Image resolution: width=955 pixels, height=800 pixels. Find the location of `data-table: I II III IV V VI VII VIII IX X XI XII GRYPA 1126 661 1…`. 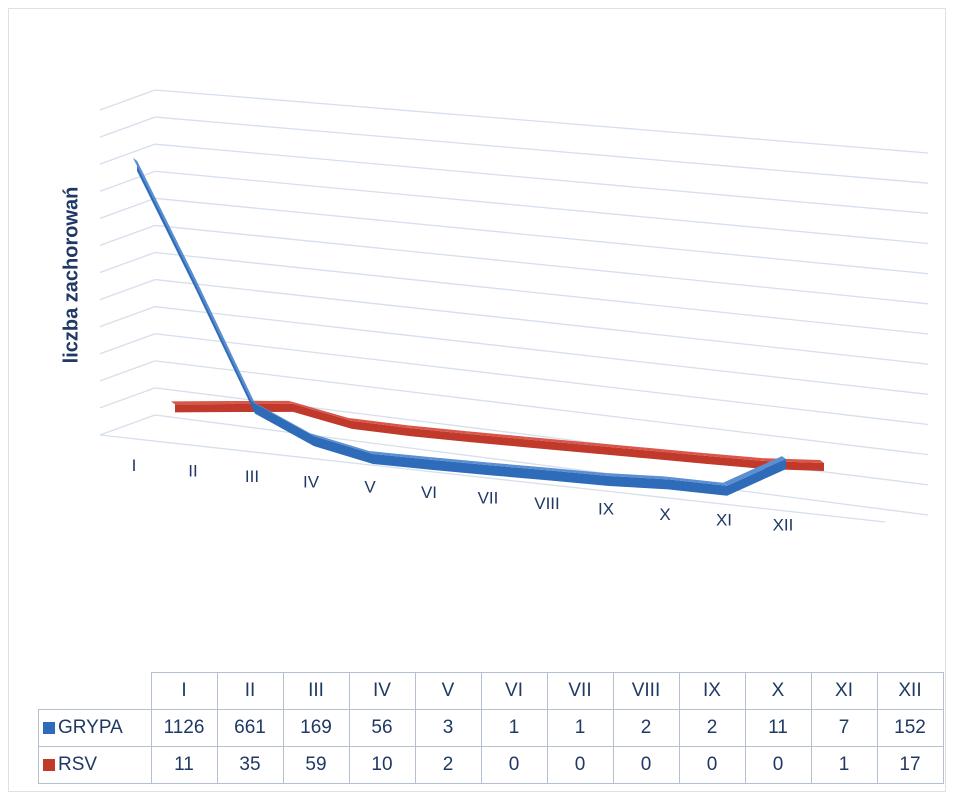

data-table: I II III IV V VI VII VIII IX X XI XII GRYPA 1126 661 1… is located at coordinates (491, 728).